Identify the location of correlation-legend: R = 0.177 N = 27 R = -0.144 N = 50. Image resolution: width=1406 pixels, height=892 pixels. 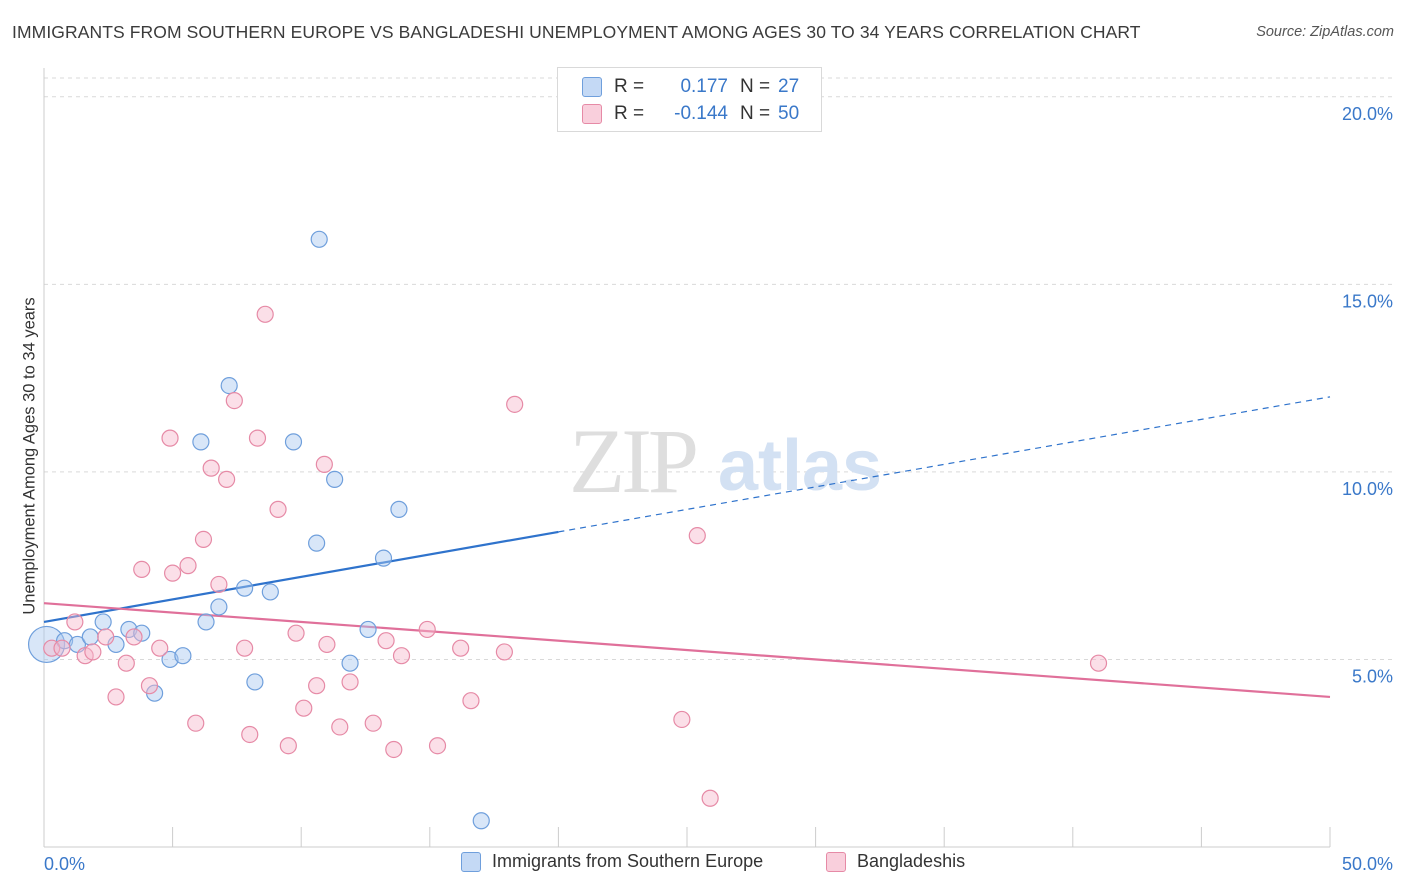
(689, 99).